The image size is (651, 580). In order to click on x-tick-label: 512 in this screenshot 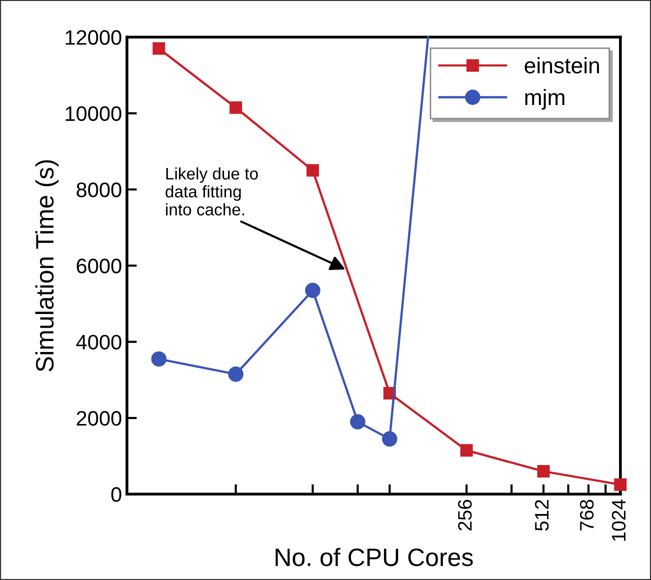, I will do `click(541, 515)`.